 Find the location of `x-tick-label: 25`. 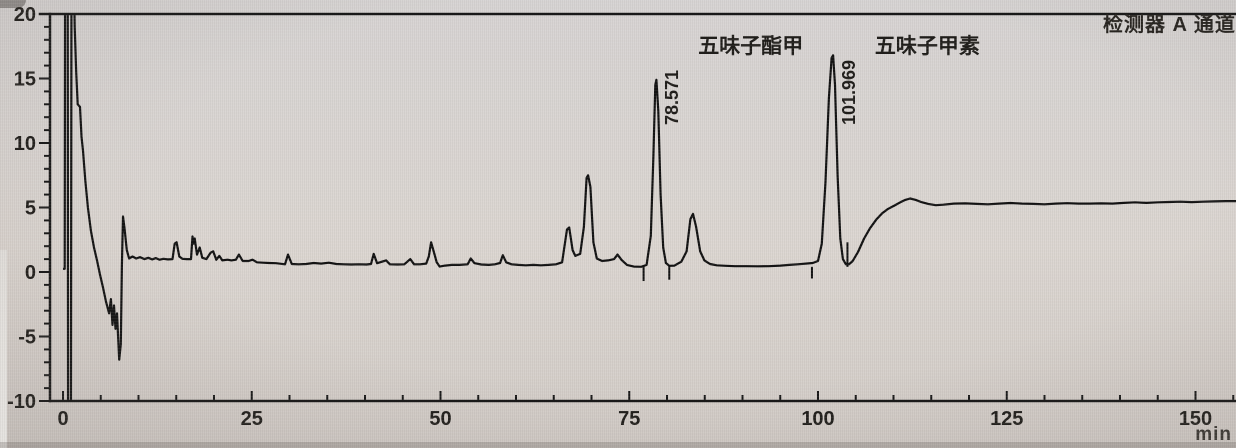

x-tick-label: 25 is located at coordinates (252, 419).